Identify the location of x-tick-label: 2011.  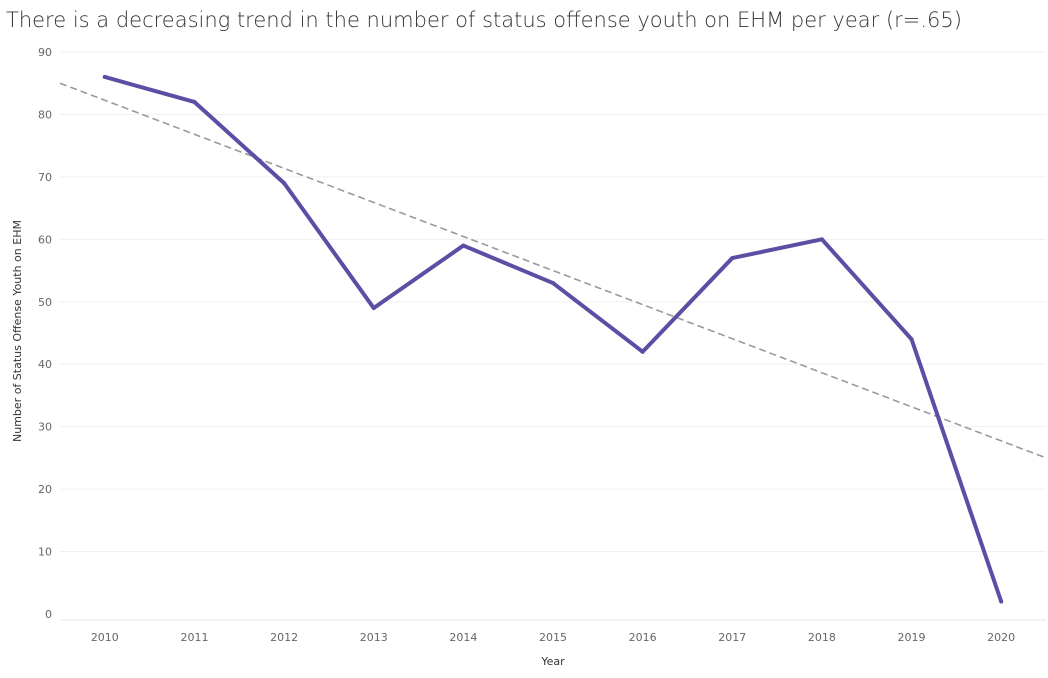
(194, 637).